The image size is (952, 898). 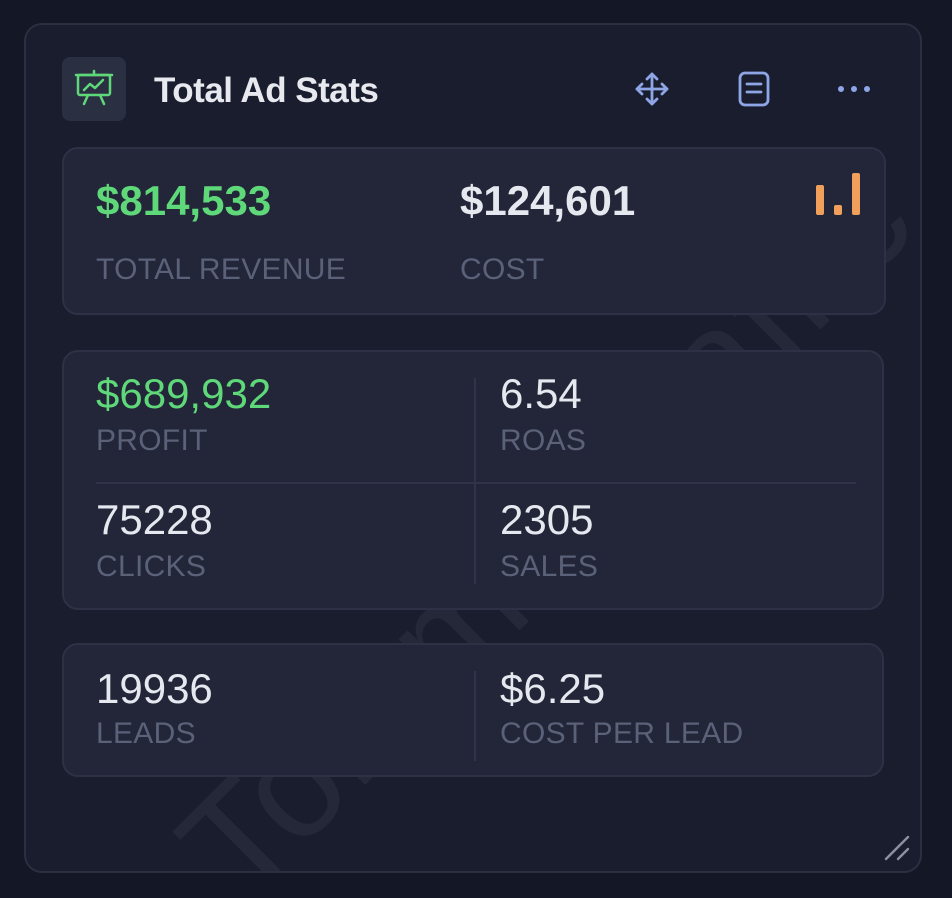 I want to click on profit-label: PROFIT, so click(x=152, y=440).